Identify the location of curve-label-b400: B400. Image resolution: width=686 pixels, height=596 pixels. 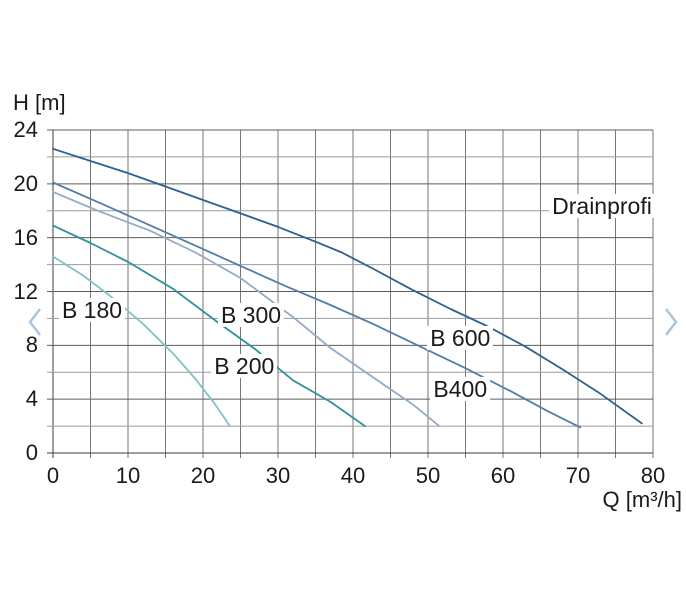
(460, 389).